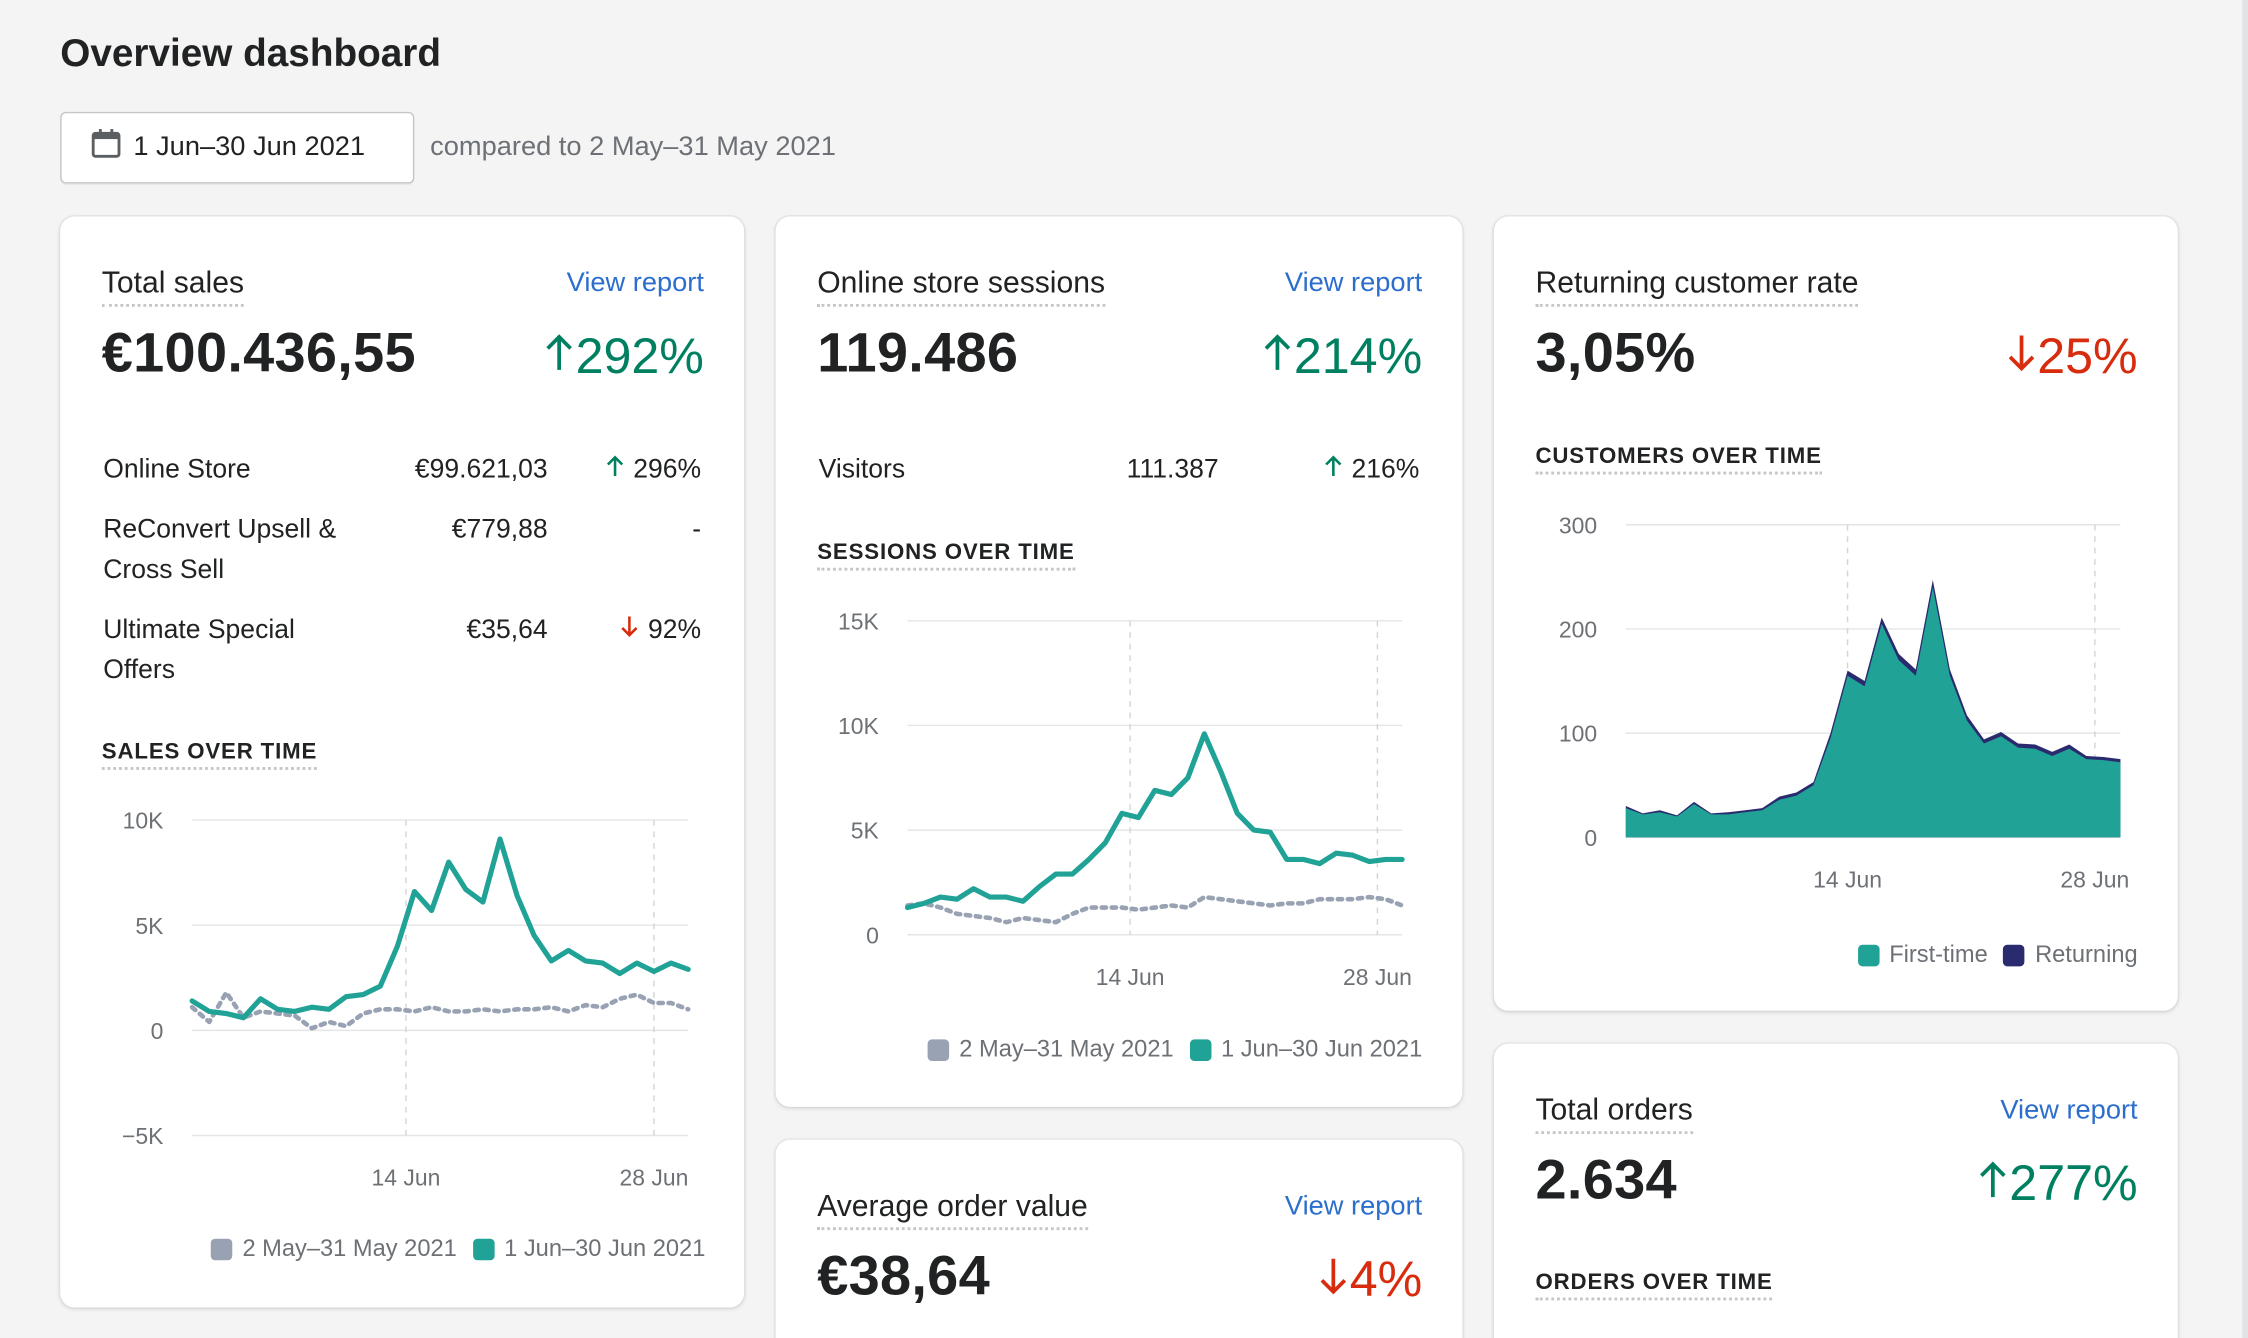  Describe the element at coordinates (961, 286) in the screenshot. I see `card-title: Online store sessions` at that location.